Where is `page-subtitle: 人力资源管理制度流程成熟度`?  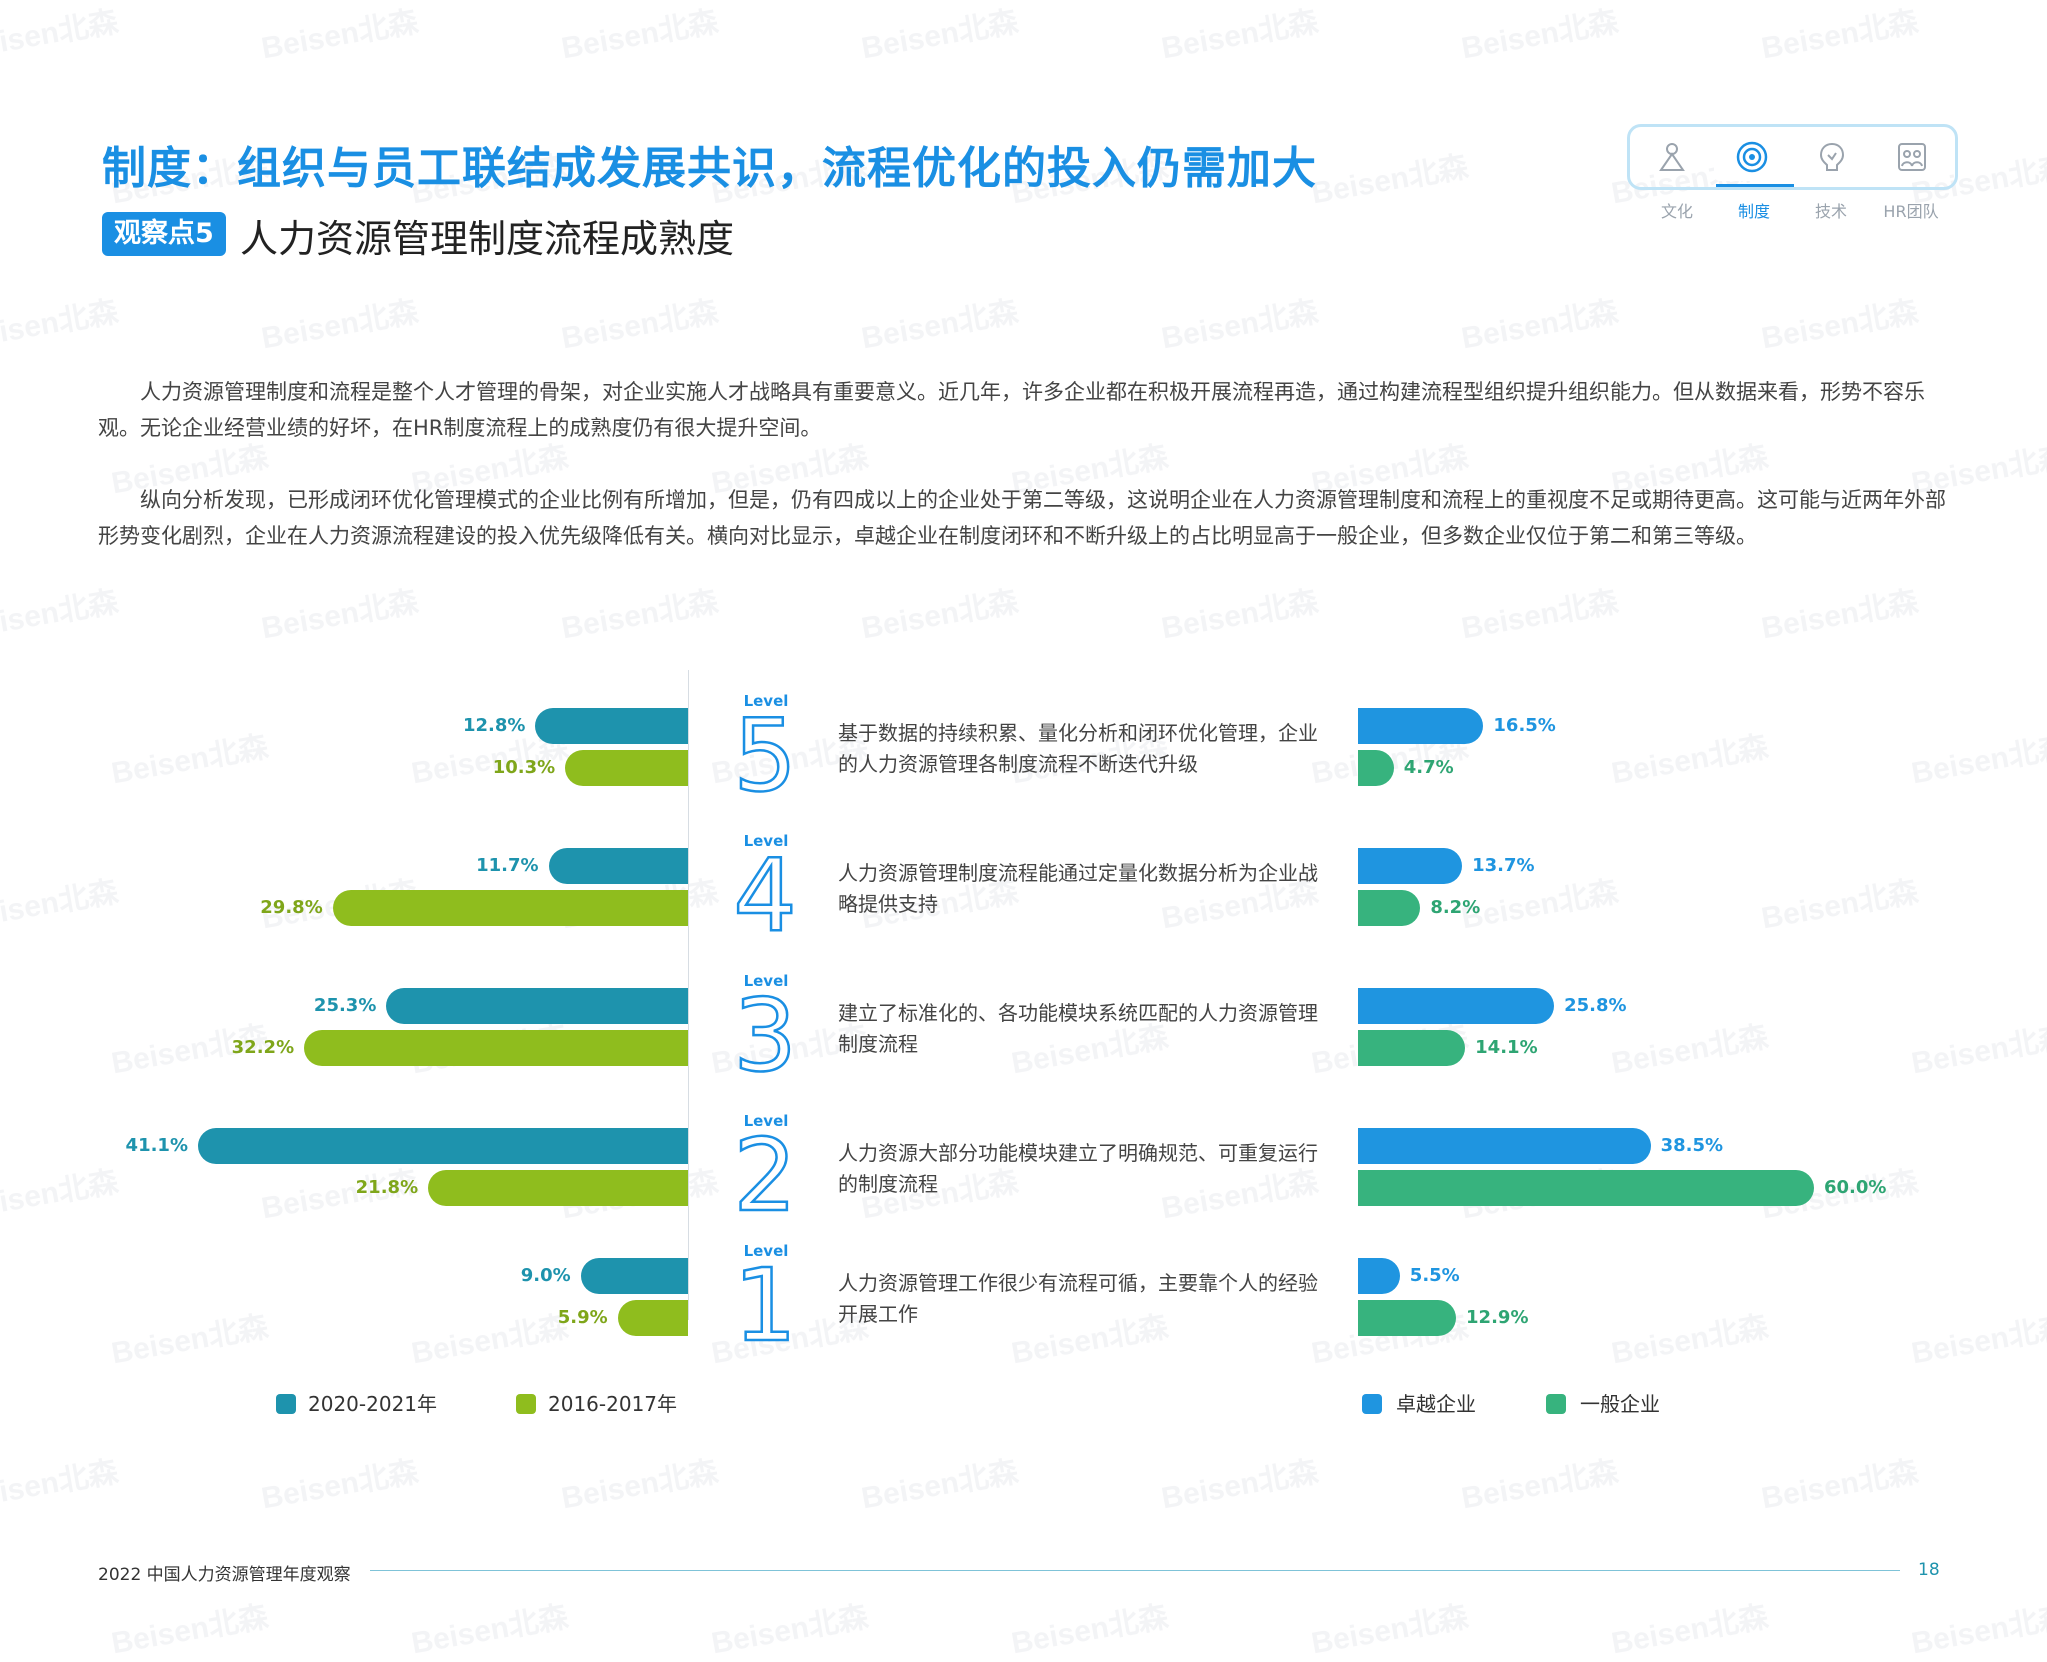
page-subtitle: 人力资源管理制度流程成熟度 is located at coordinates (487, 239).